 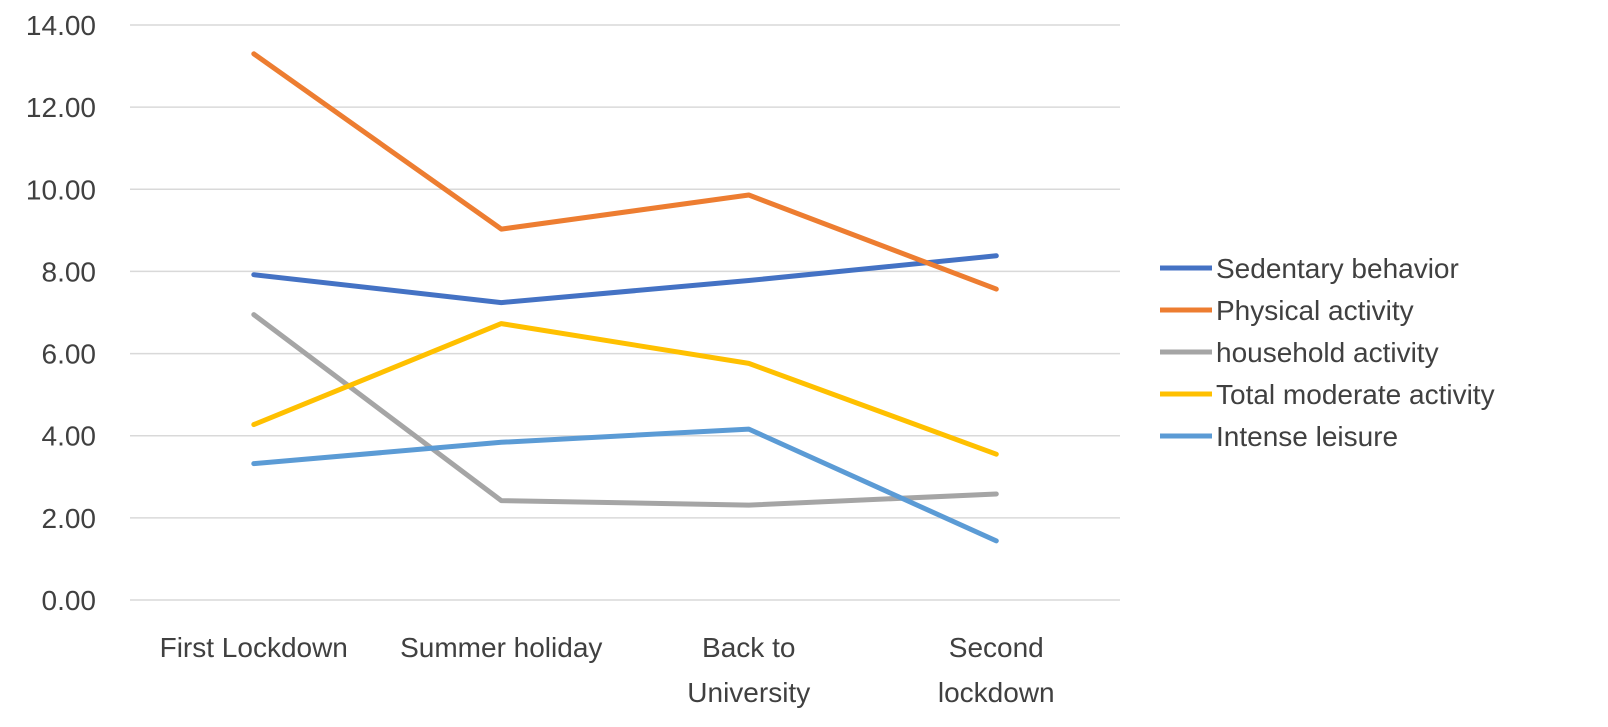 What do you see at coordinates (61, 25) in the screenshot?
I see `y-tick-label: 14.00` at bounding box center [61, 25].